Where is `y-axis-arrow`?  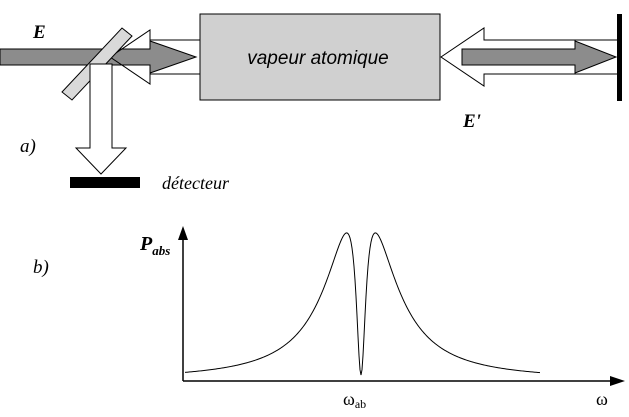 y-axis-arrow is located at coordinates (183, 233).